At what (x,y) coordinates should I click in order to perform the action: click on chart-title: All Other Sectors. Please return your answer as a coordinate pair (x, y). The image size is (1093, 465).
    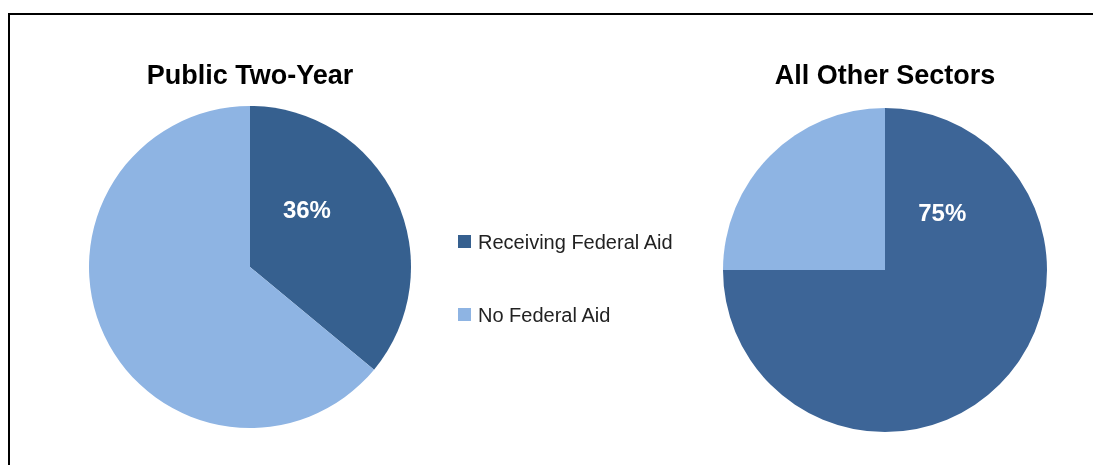
    Looking at the image, I should click on (885, 75).